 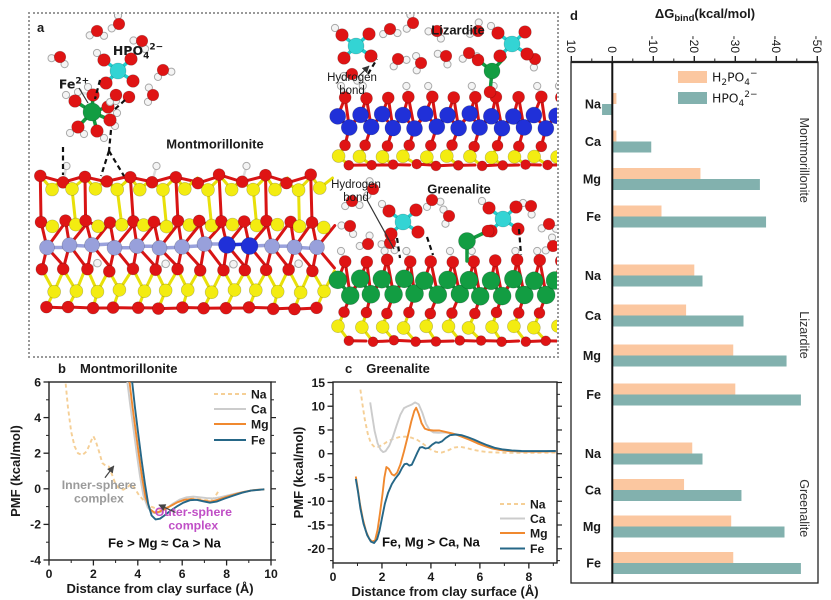 I want to click on y-tick-label: -15, so click(x=316, y=525).